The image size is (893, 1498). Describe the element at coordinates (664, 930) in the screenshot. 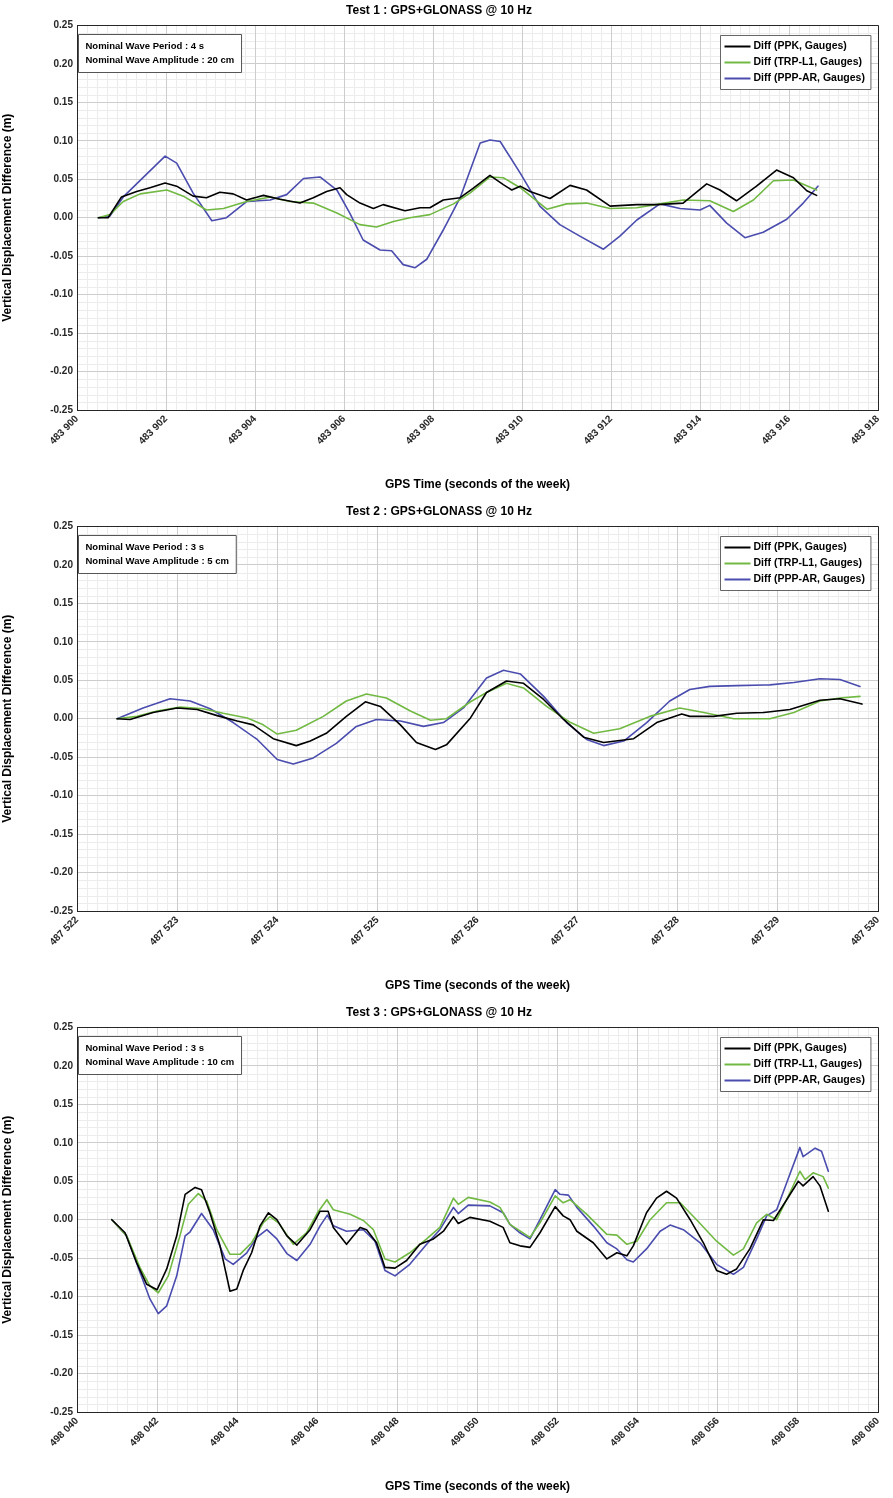

I see `x-tick-label: 487 528` at that location.